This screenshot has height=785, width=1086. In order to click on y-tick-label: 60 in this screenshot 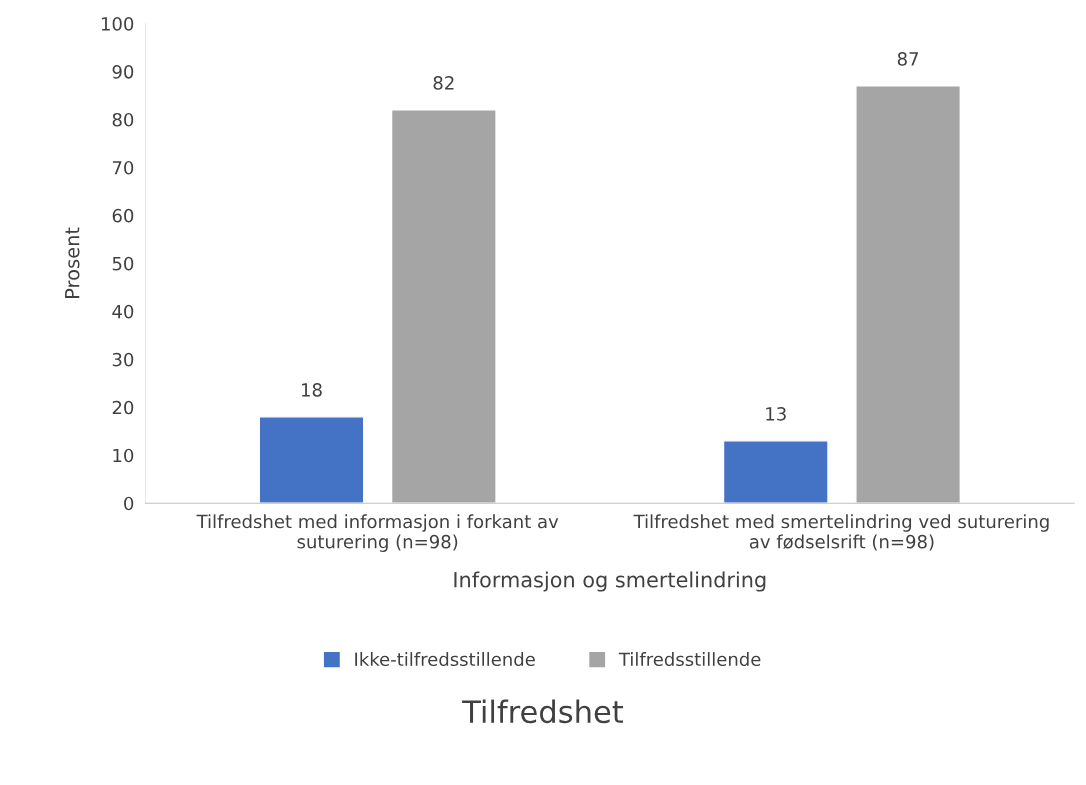, I will do `click(123, 215)`.